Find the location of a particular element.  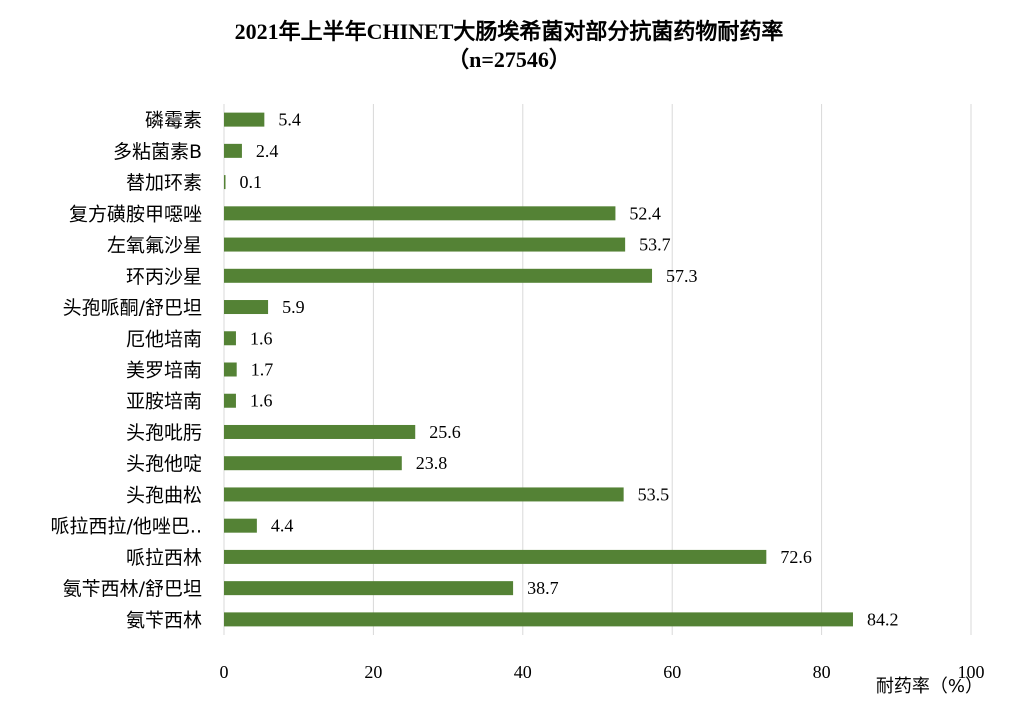

category-label: 磷霉素 is located at coordinates (173, 121).